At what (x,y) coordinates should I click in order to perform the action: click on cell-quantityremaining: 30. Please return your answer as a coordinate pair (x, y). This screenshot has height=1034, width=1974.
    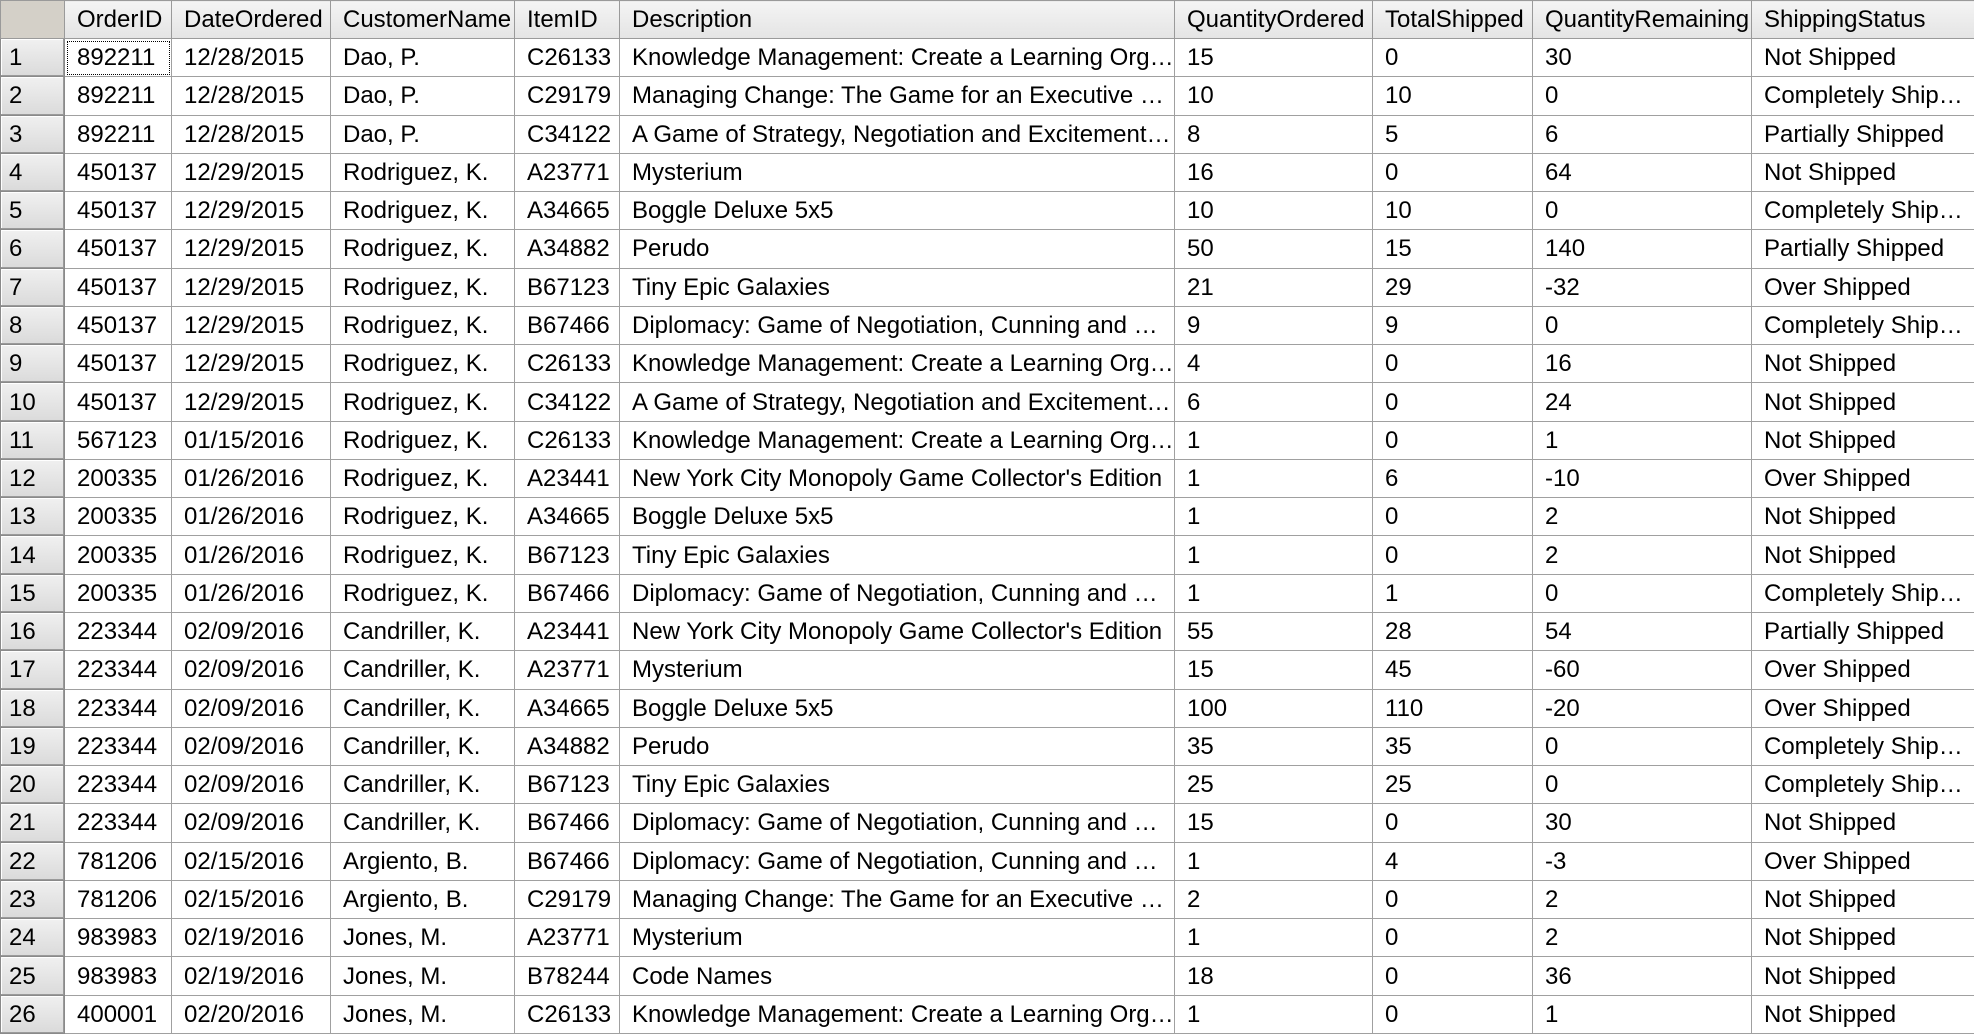
    Looking at the image, I should click on (1642, 823).